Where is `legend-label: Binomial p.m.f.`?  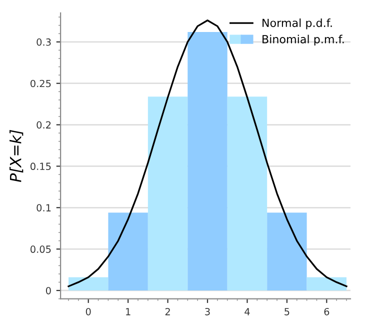
legend-label: Binomial p.m.f. is located at coordinates (303, 40).